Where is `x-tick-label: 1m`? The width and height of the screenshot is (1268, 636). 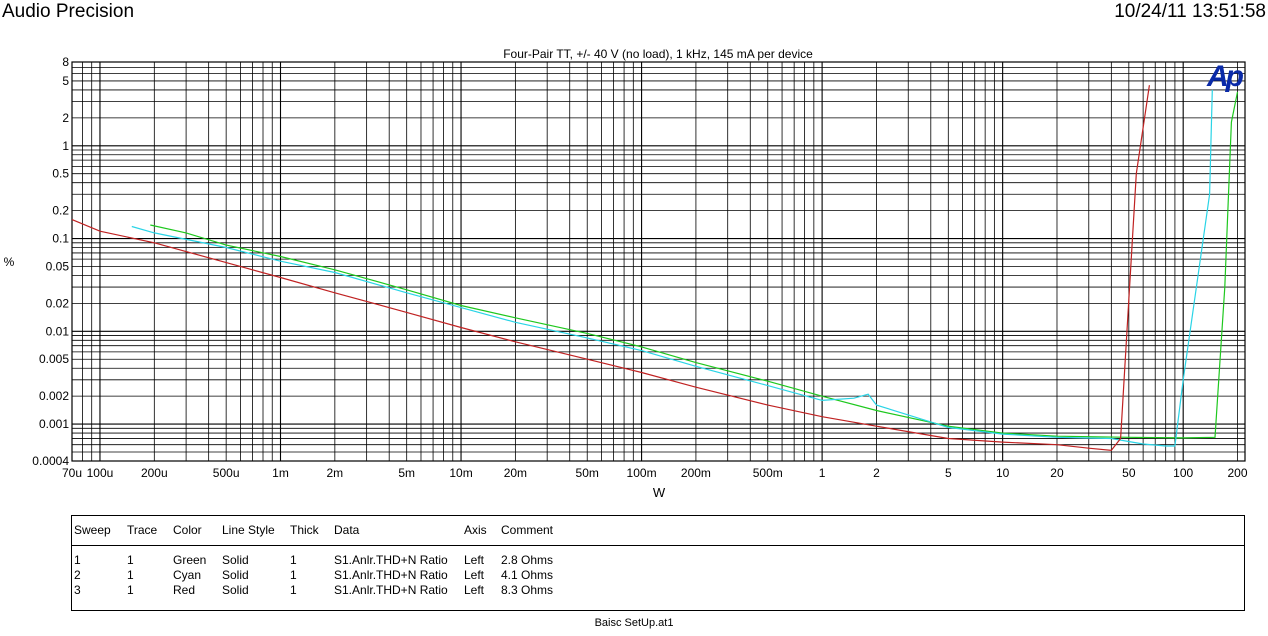
x-tick-label: 1m is located at coordinates (280, 473).